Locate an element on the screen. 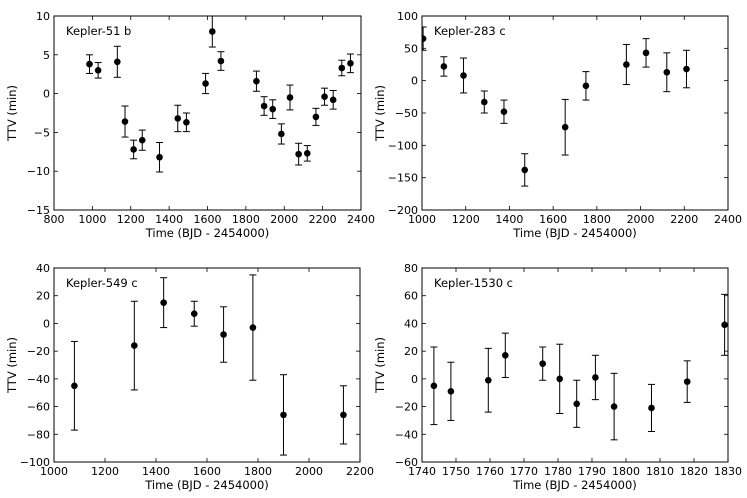  y-tick-label: 80 is located at coordinates (411, 268).